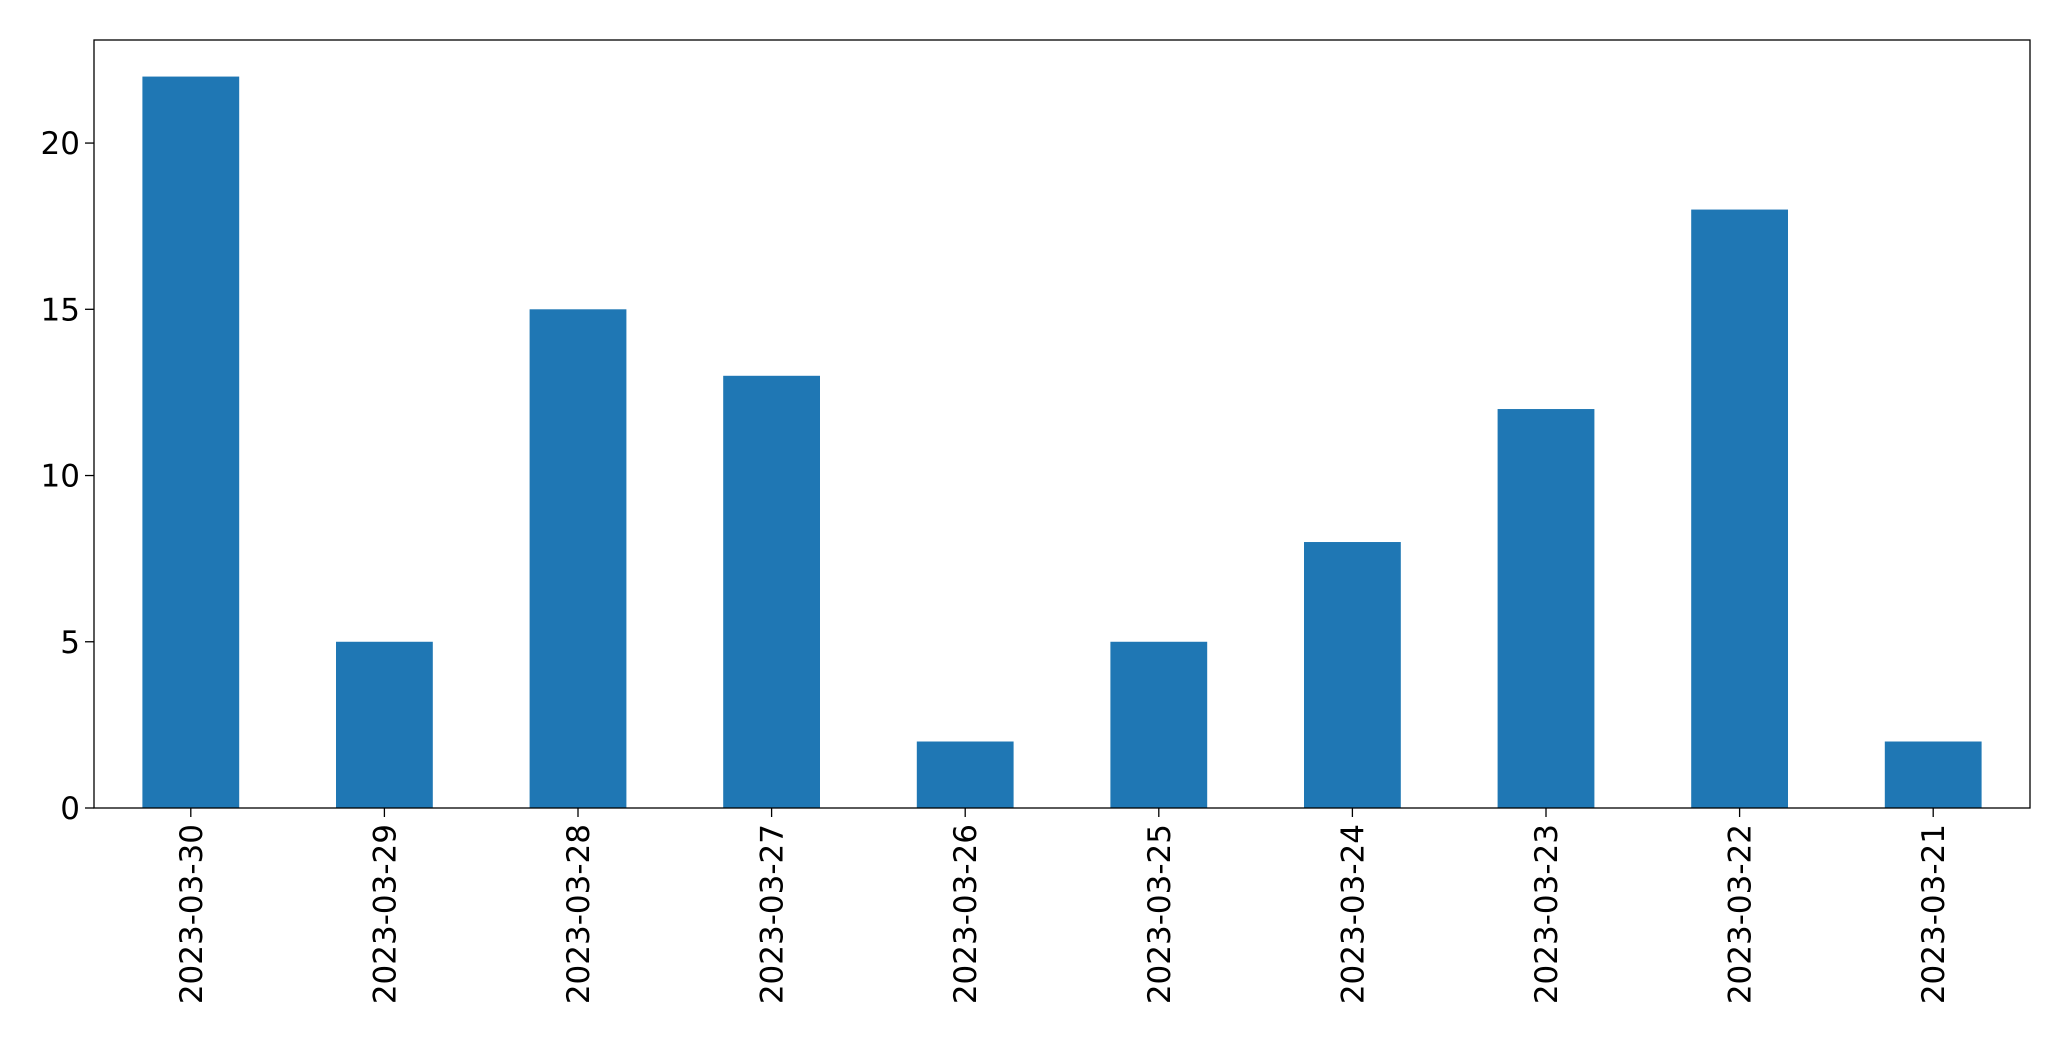 The height and width of the screenshot is (1061, 2071). I want to click on x-tick-label: 2023-03-25, so click(1160, 914).